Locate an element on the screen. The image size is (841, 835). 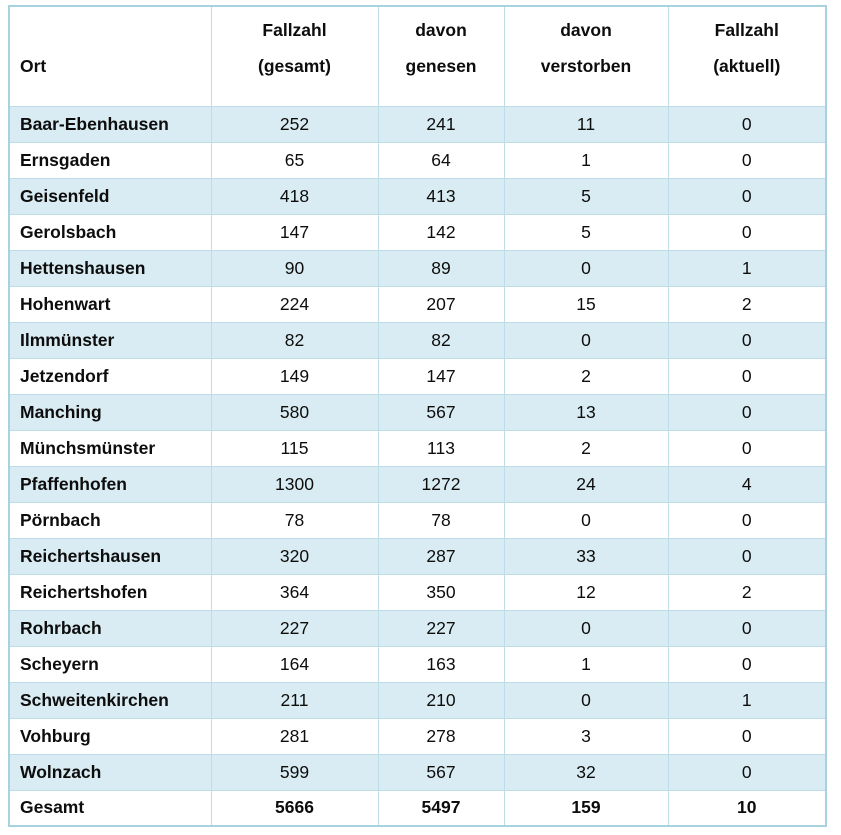
ort-cell: Baar-Ebenhausen is located at coordinates (110, 124).